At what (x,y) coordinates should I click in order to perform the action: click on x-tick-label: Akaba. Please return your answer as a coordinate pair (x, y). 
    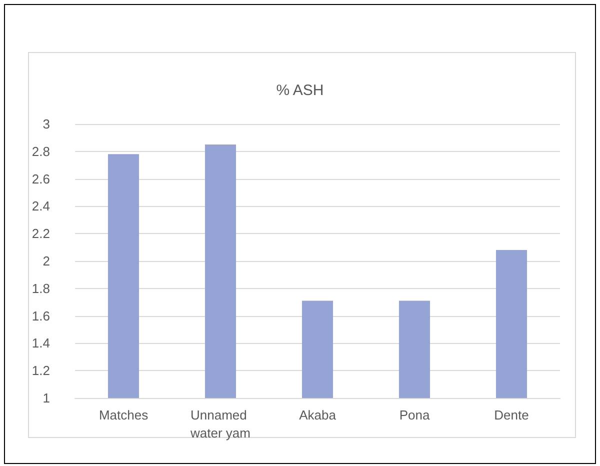
    Looking at the image, I should click on (318, 415).